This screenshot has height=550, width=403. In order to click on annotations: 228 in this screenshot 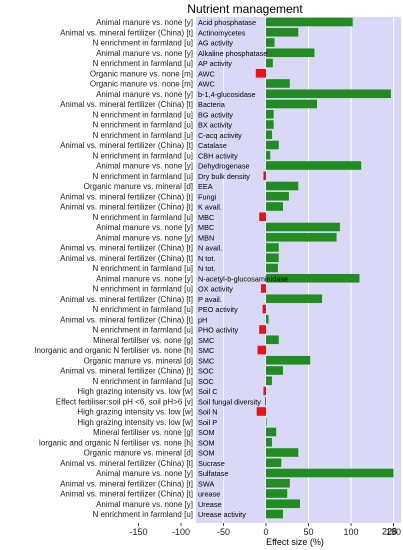, I will do `click(389, 532)`.